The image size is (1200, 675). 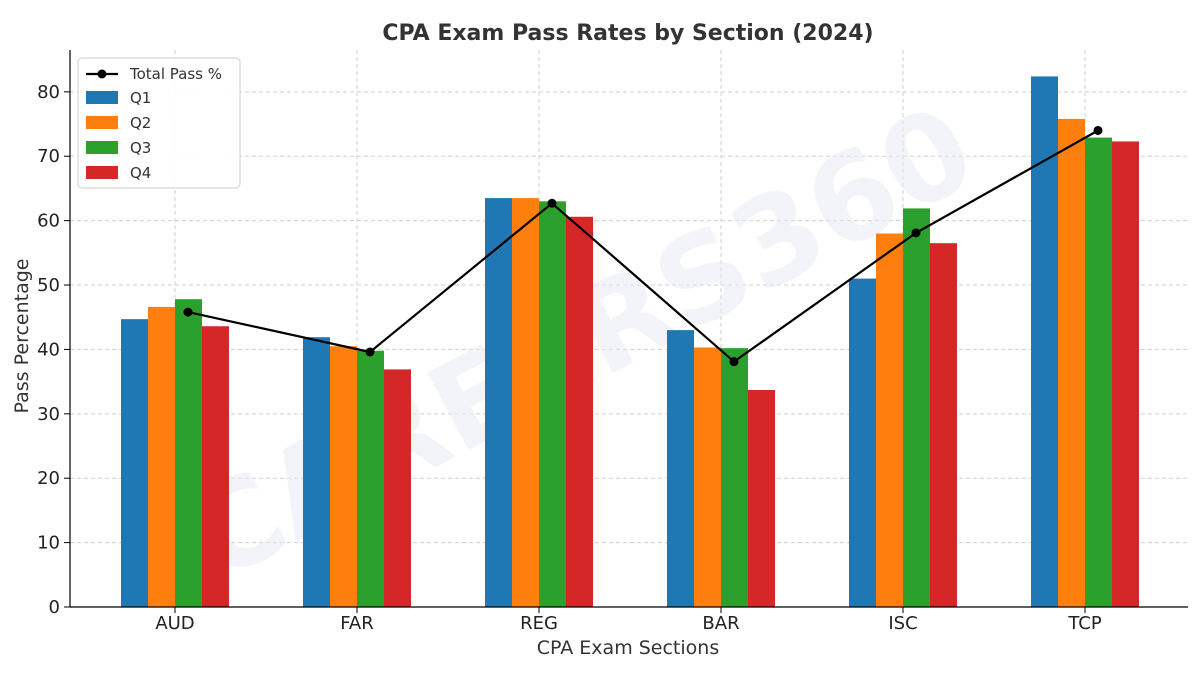 I want to click on legend-swatch-q2, so click(x=102, y=122).